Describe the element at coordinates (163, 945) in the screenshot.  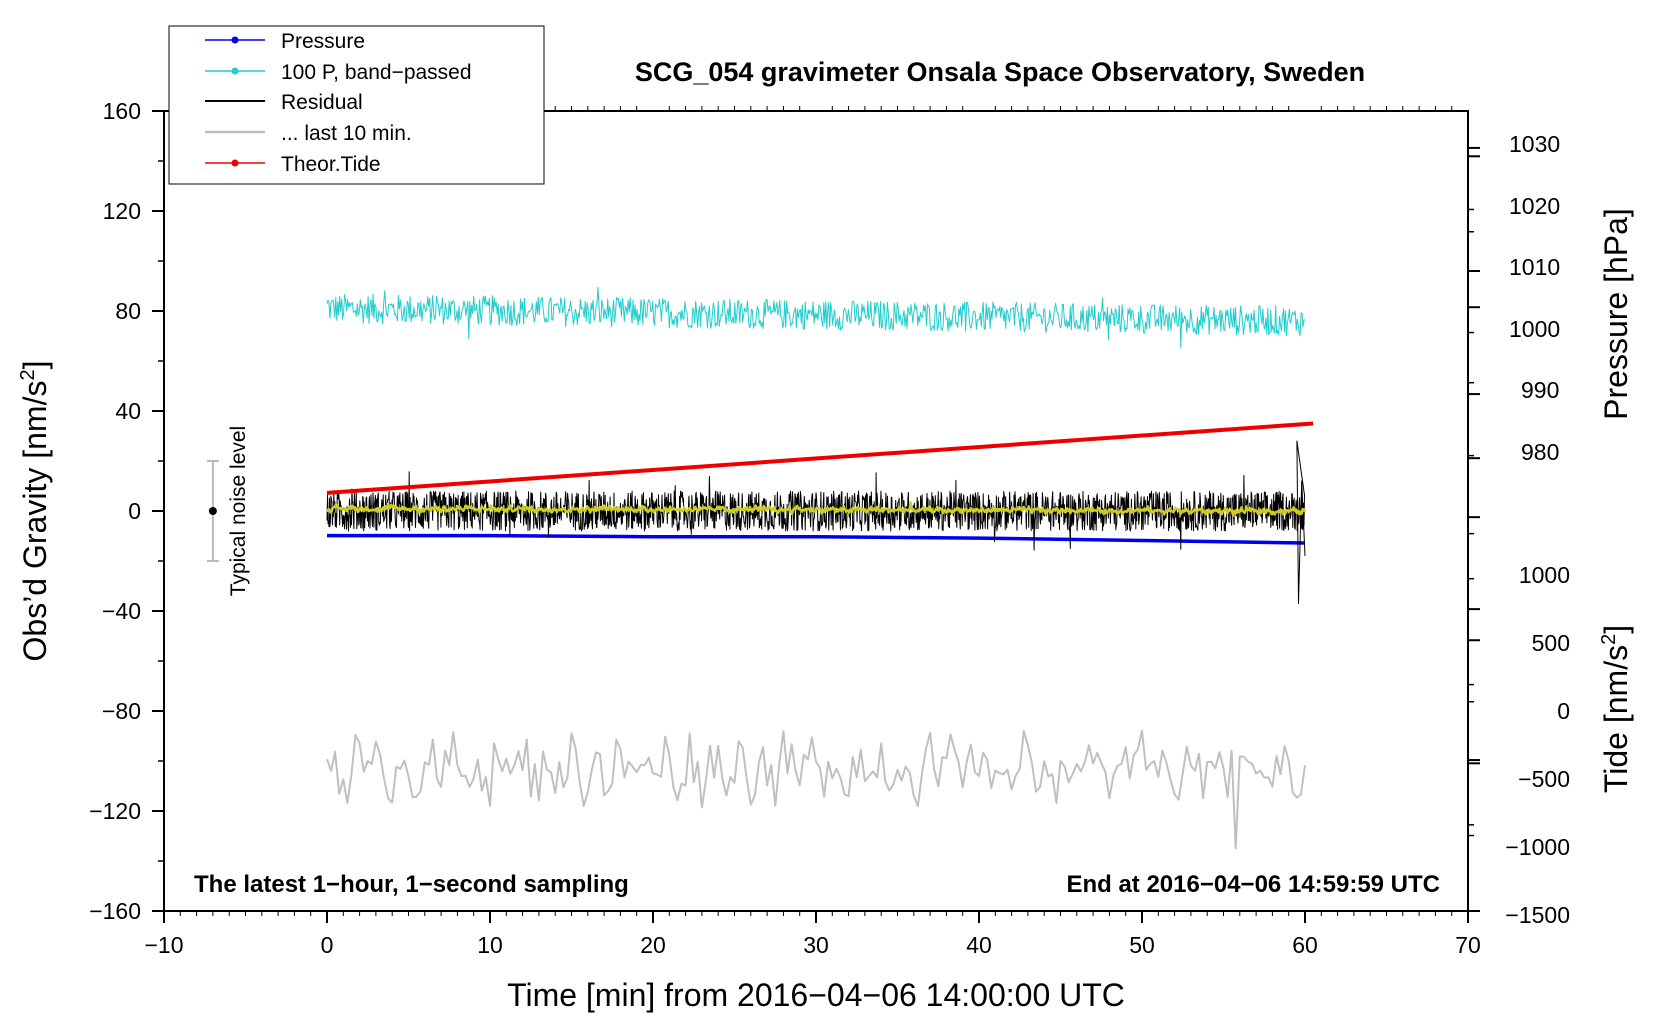
I see `x-tick-label: −10` at that location.